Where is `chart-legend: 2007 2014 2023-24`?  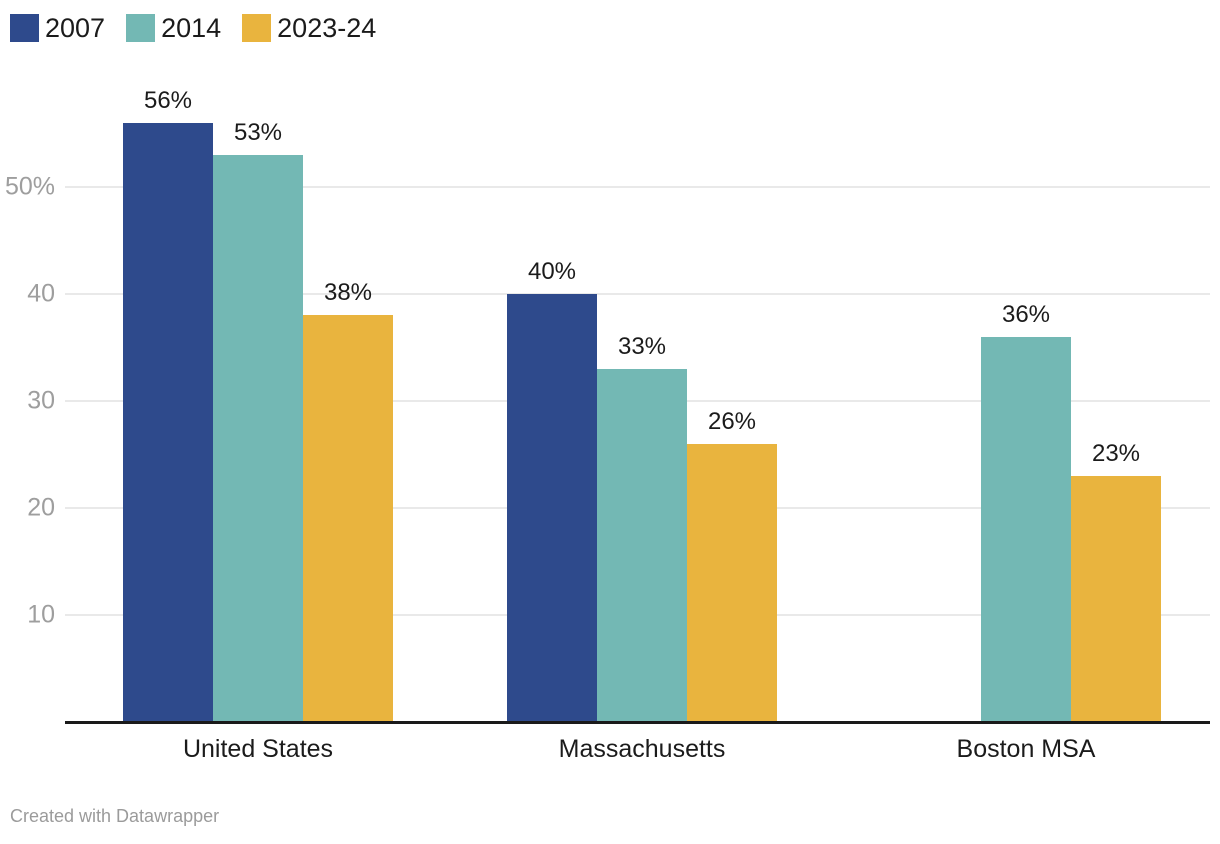 chart-legend: 2007 2014 2023-24 is located at coordinates (193, 28).